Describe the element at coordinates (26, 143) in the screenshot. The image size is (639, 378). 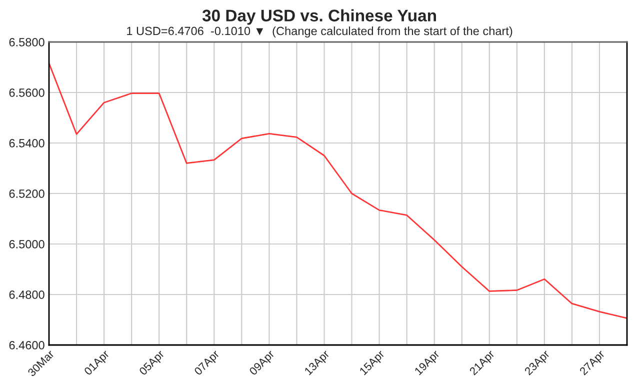
I see `y-tick-label: 6.5400` at that location.